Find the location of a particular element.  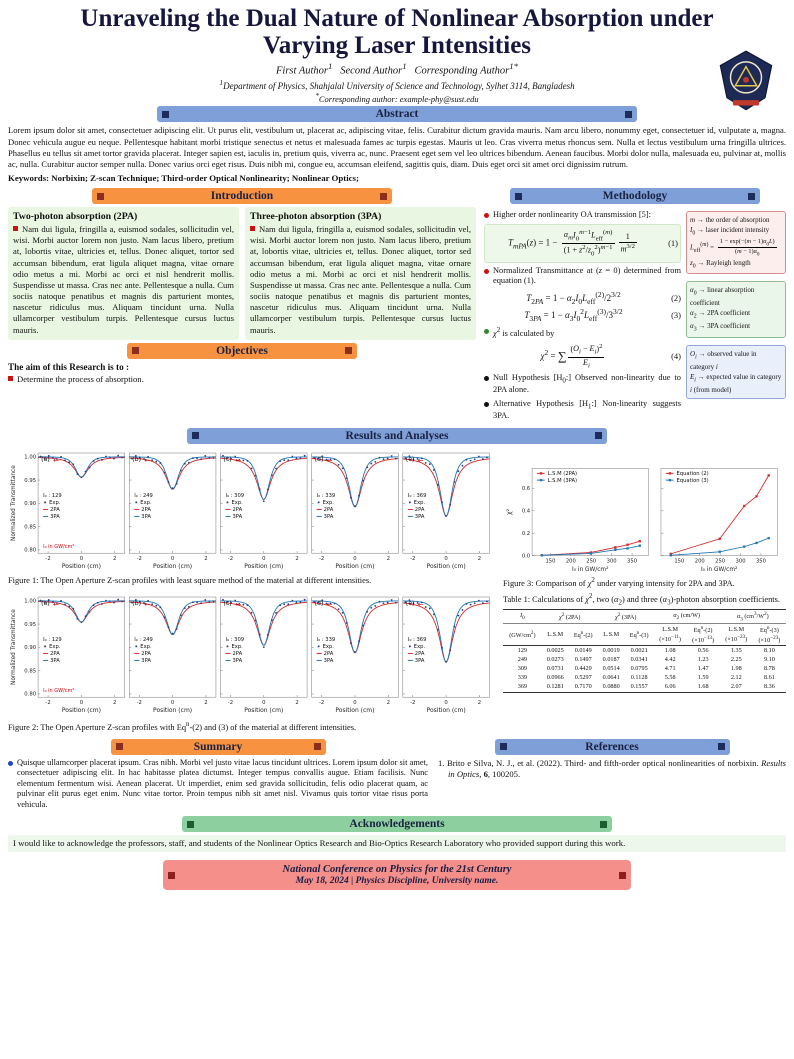

svg-text: (e) is located at coordinates (410, 603).